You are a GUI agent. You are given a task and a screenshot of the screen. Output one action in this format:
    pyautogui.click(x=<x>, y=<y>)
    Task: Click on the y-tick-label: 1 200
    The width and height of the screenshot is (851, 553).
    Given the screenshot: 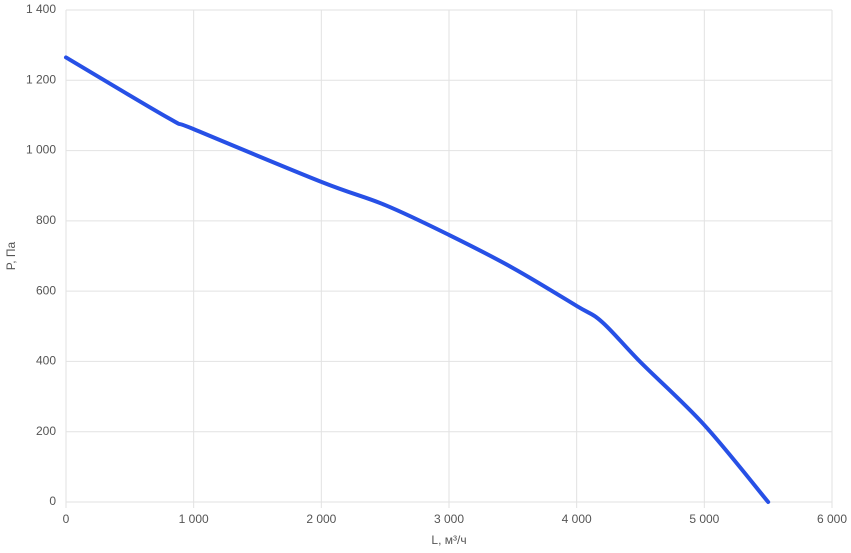 What is the action you would take?
    pyautogui.click(x=41, y=79)
    